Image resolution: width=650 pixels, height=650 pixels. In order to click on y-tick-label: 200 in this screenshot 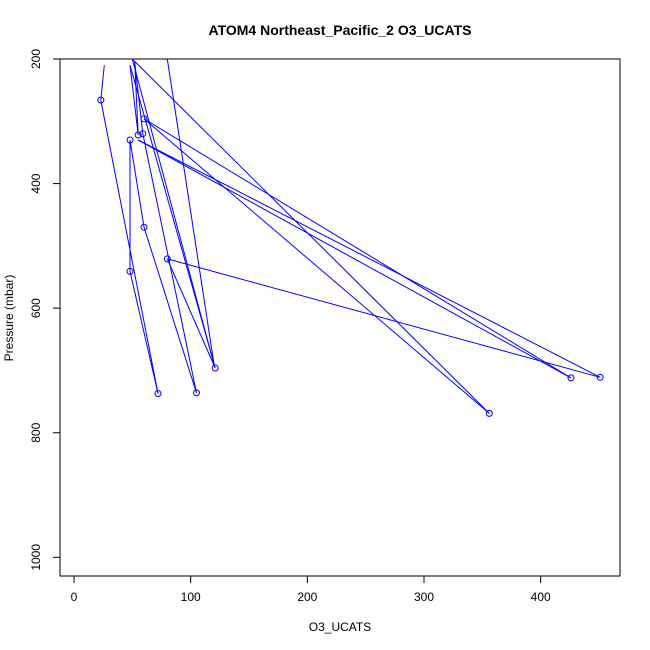, I will do `click(36, 59)`.